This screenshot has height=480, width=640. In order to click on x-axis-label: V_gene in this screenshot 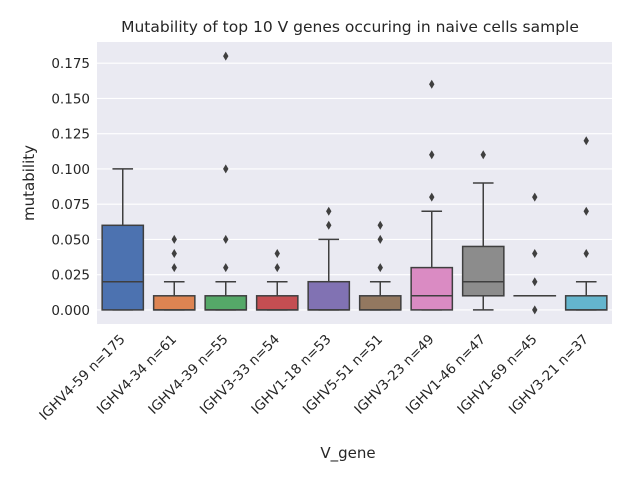, I will do `click(347, 453)`.